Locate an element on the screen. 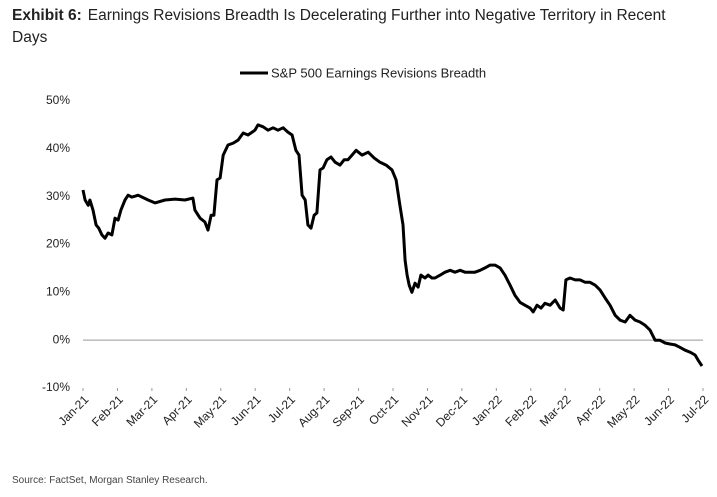 This screenshot has width=717, height=497. x-tick-label: May-22 is located at coordinates (623, 411).